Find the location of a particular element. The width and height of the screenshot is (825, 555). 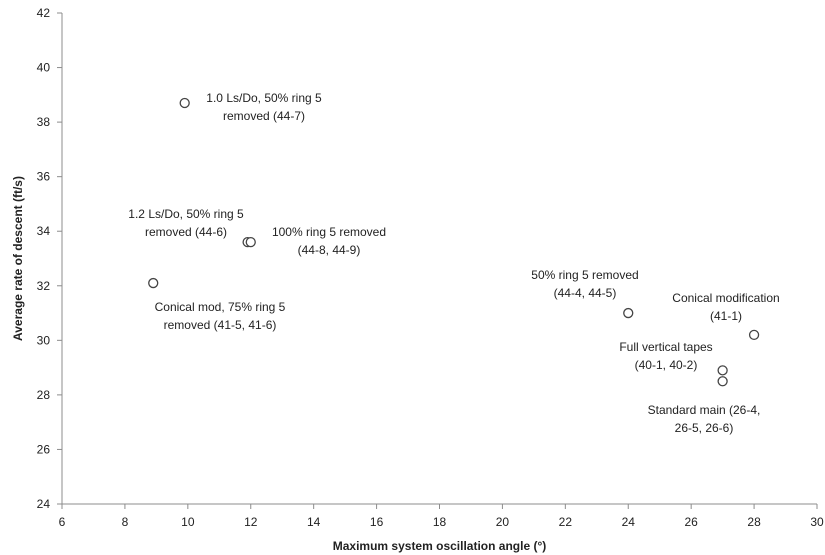

annotation-label: 1.0 Ls/Do, 50% ring 5 removed (44-7) is located at coordinates (264, 107).